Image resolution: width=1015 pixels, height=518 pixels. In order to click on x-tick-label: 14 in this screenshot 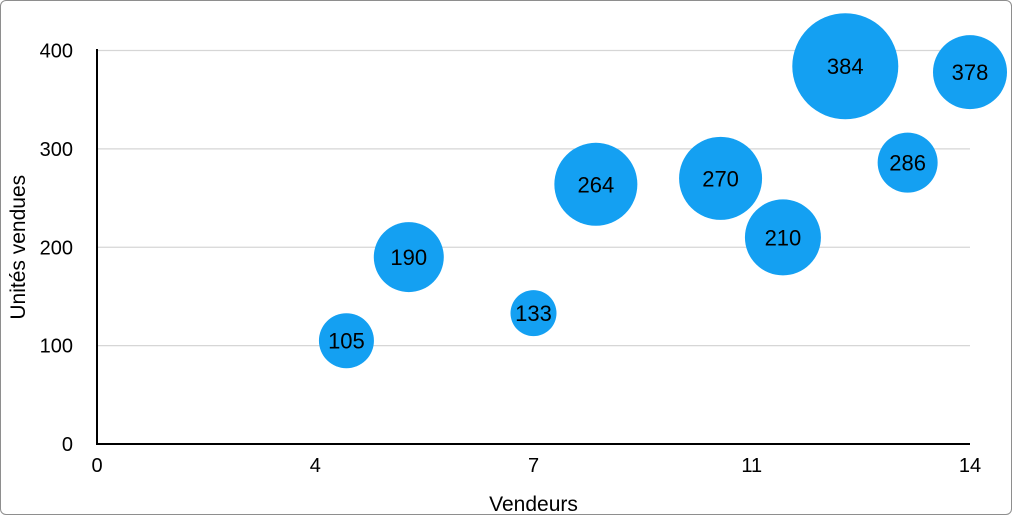, I will do `click(970, 466)`.